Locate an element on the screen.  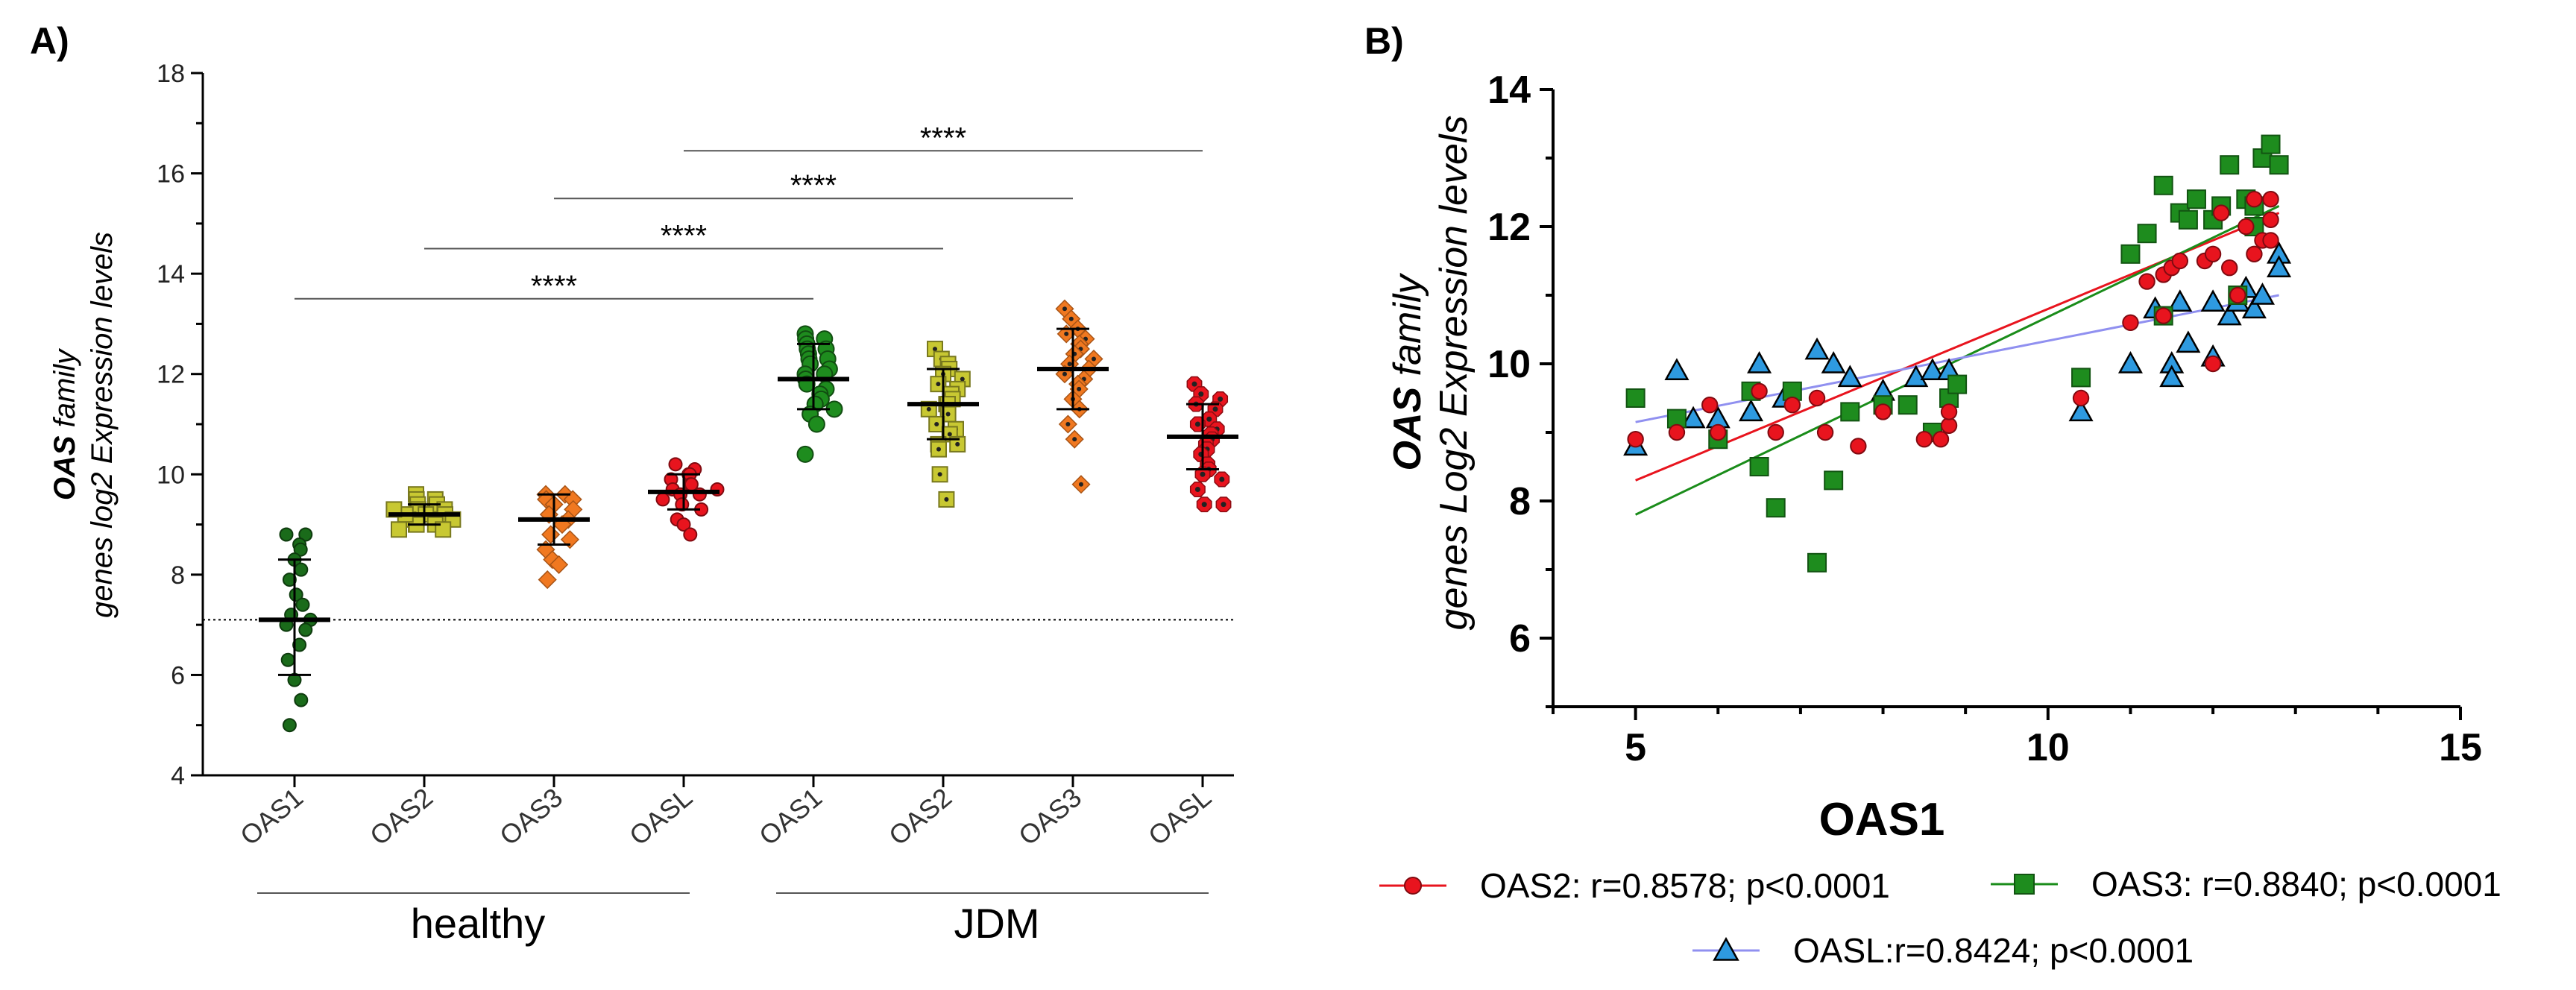
panel-a-group-label: healthy is located at coordinates (479, 924).